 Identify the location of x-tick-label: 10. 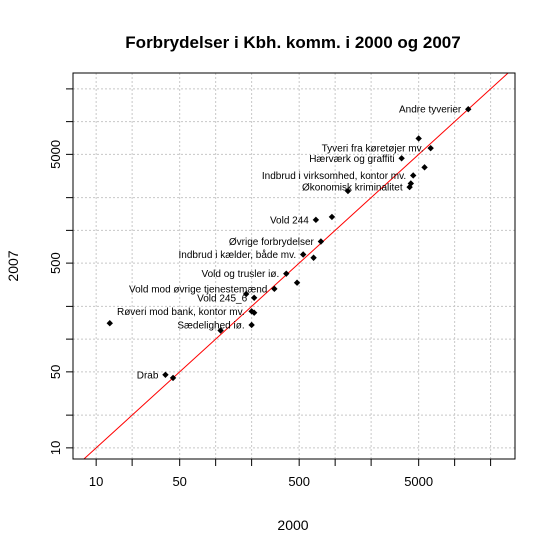
(96, 481).